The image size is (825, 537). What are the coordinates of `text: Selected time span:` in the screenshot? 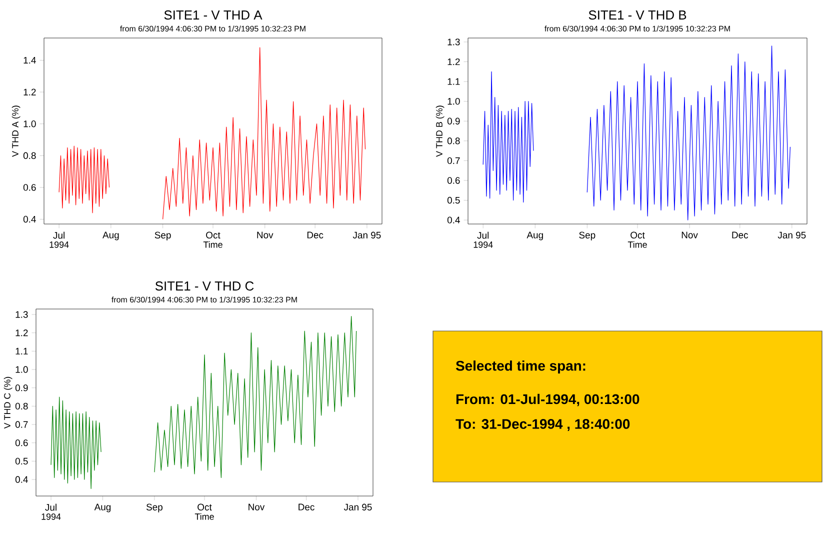 It's located at (521, 367).